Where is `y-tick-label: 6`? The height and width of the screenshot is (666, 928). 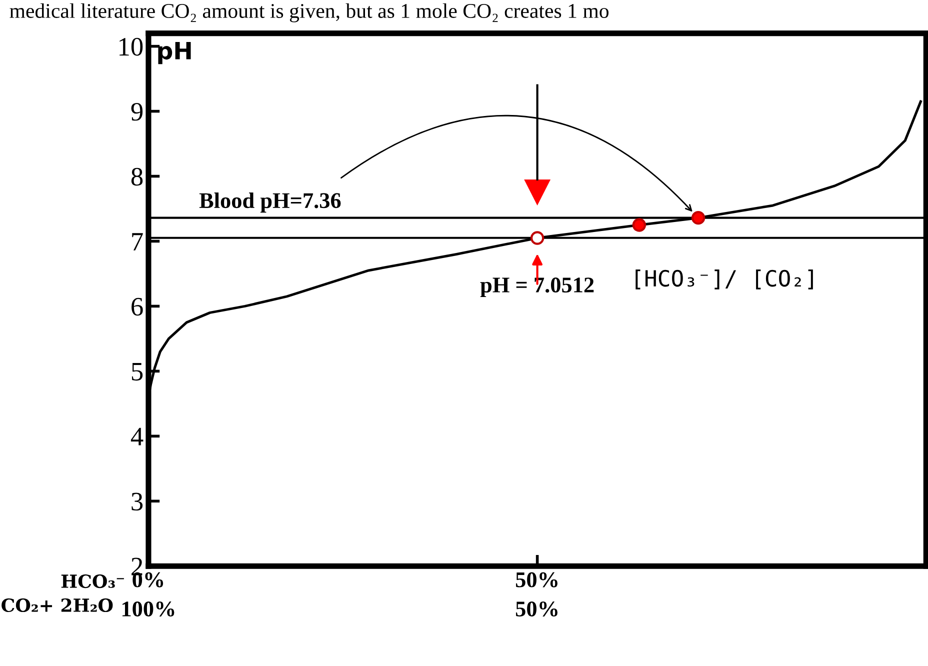 y-tick-label: 6 is located at coordinates (137, 307).